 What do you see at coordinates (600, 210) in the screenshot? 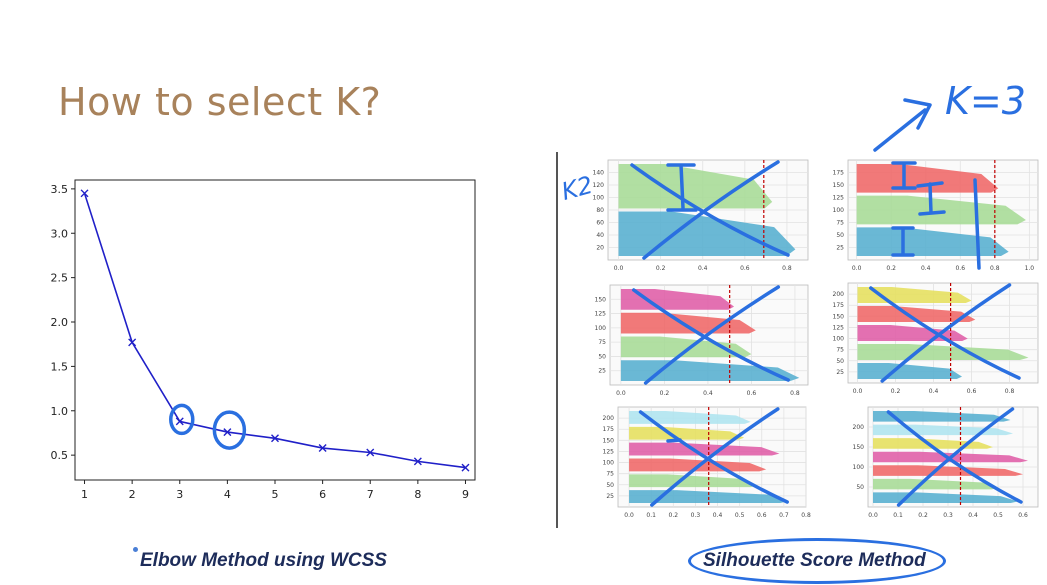
I see `y-tick-label: 80` at bounding box center [600, 210].